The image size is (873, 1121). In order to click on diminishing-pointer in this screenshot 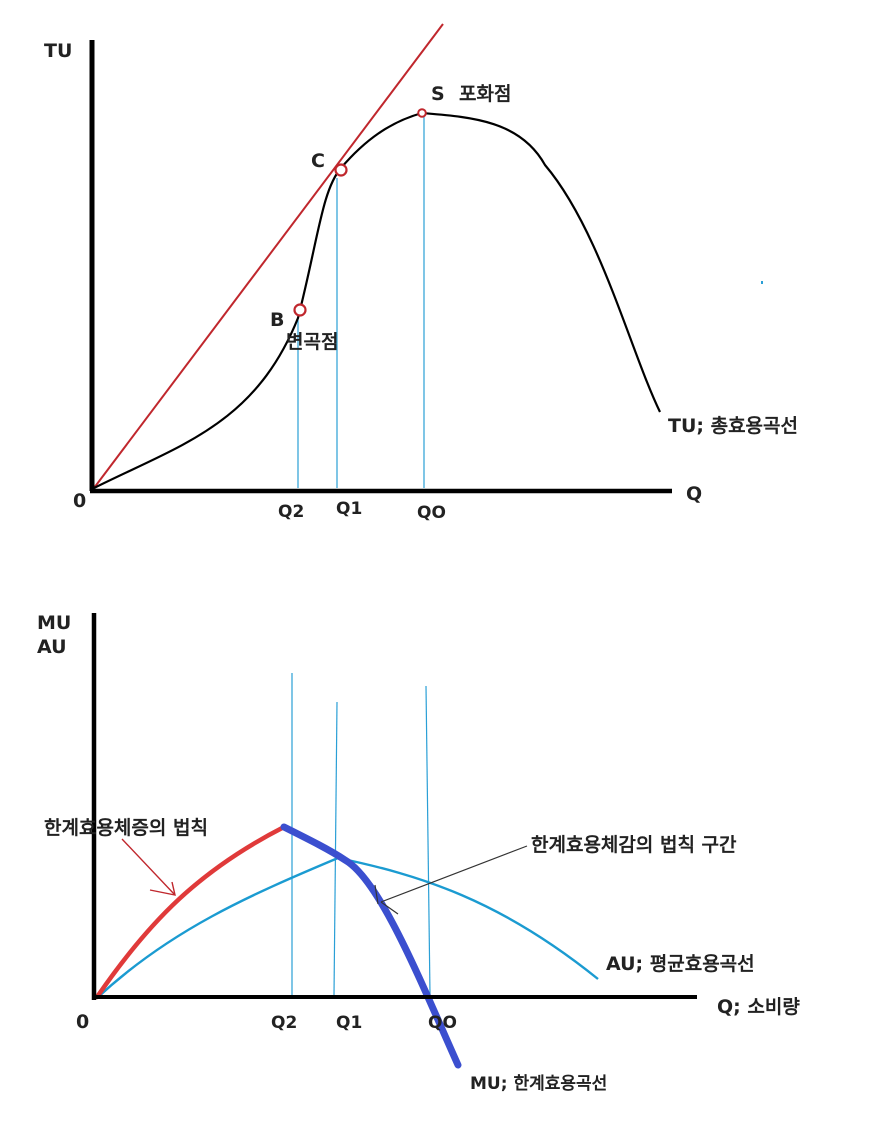, I will do `click(454, 874)`.